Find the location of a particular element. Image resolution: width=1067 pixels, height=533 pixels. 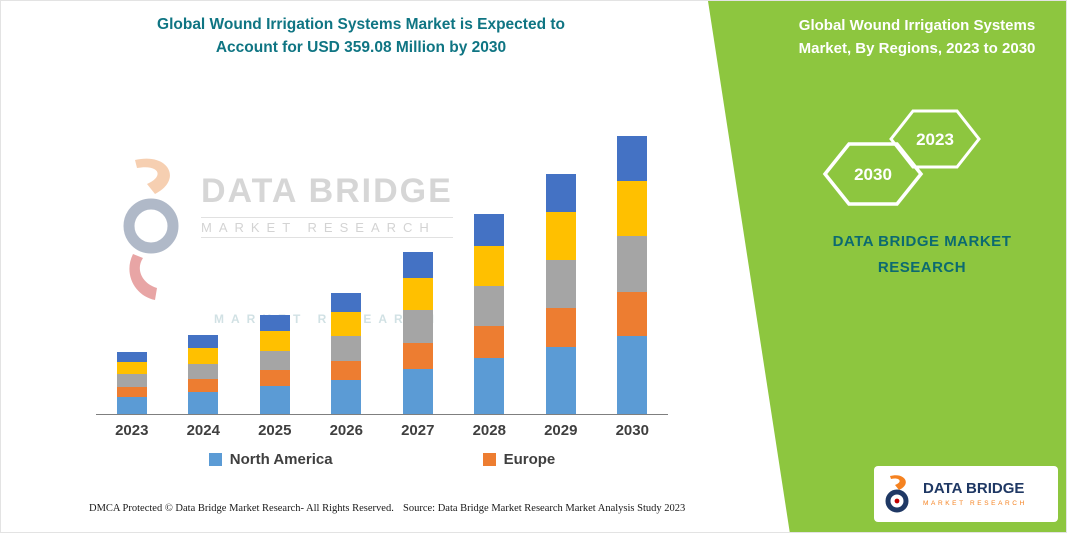

x-axis-labels: 2023 2024 2025 2026 2027 2028 2029 2030 is located at coordinates (382, 430).